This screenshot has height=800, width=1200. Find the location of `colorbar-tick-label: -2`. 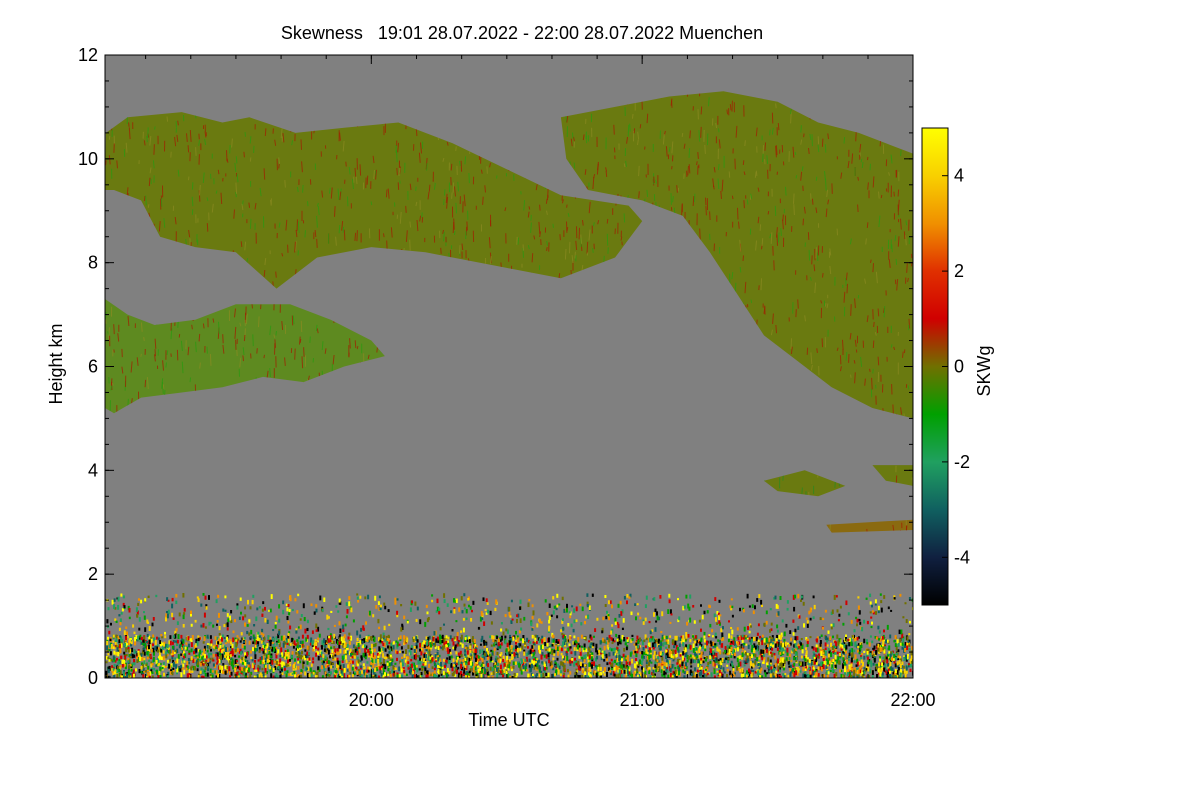

colorbar-tick-label: -2 is located at coordinates (962, 462).